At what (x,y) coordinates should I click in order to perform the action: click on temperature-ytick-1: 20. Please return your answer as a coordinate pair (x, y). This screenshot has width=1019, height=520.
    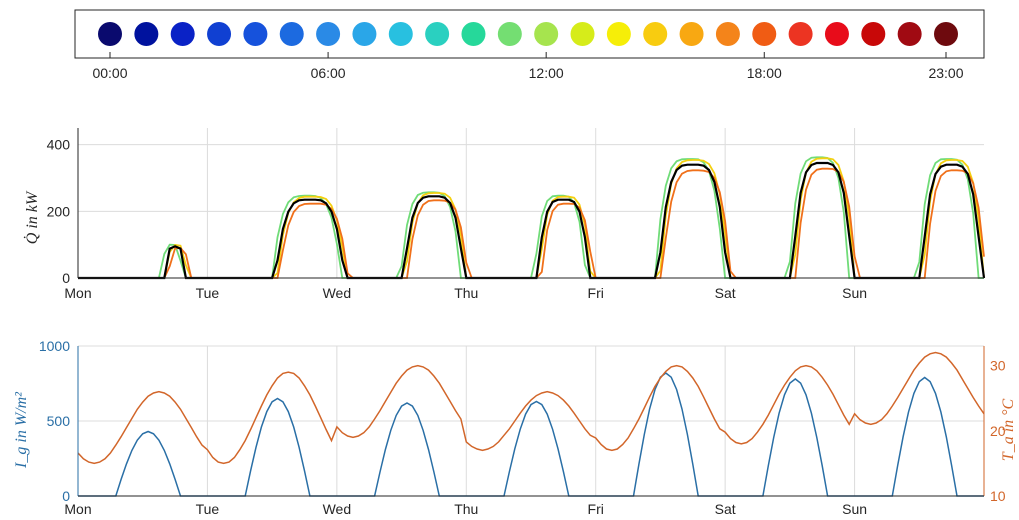
    Looking at the image, I should click on (998, 431).